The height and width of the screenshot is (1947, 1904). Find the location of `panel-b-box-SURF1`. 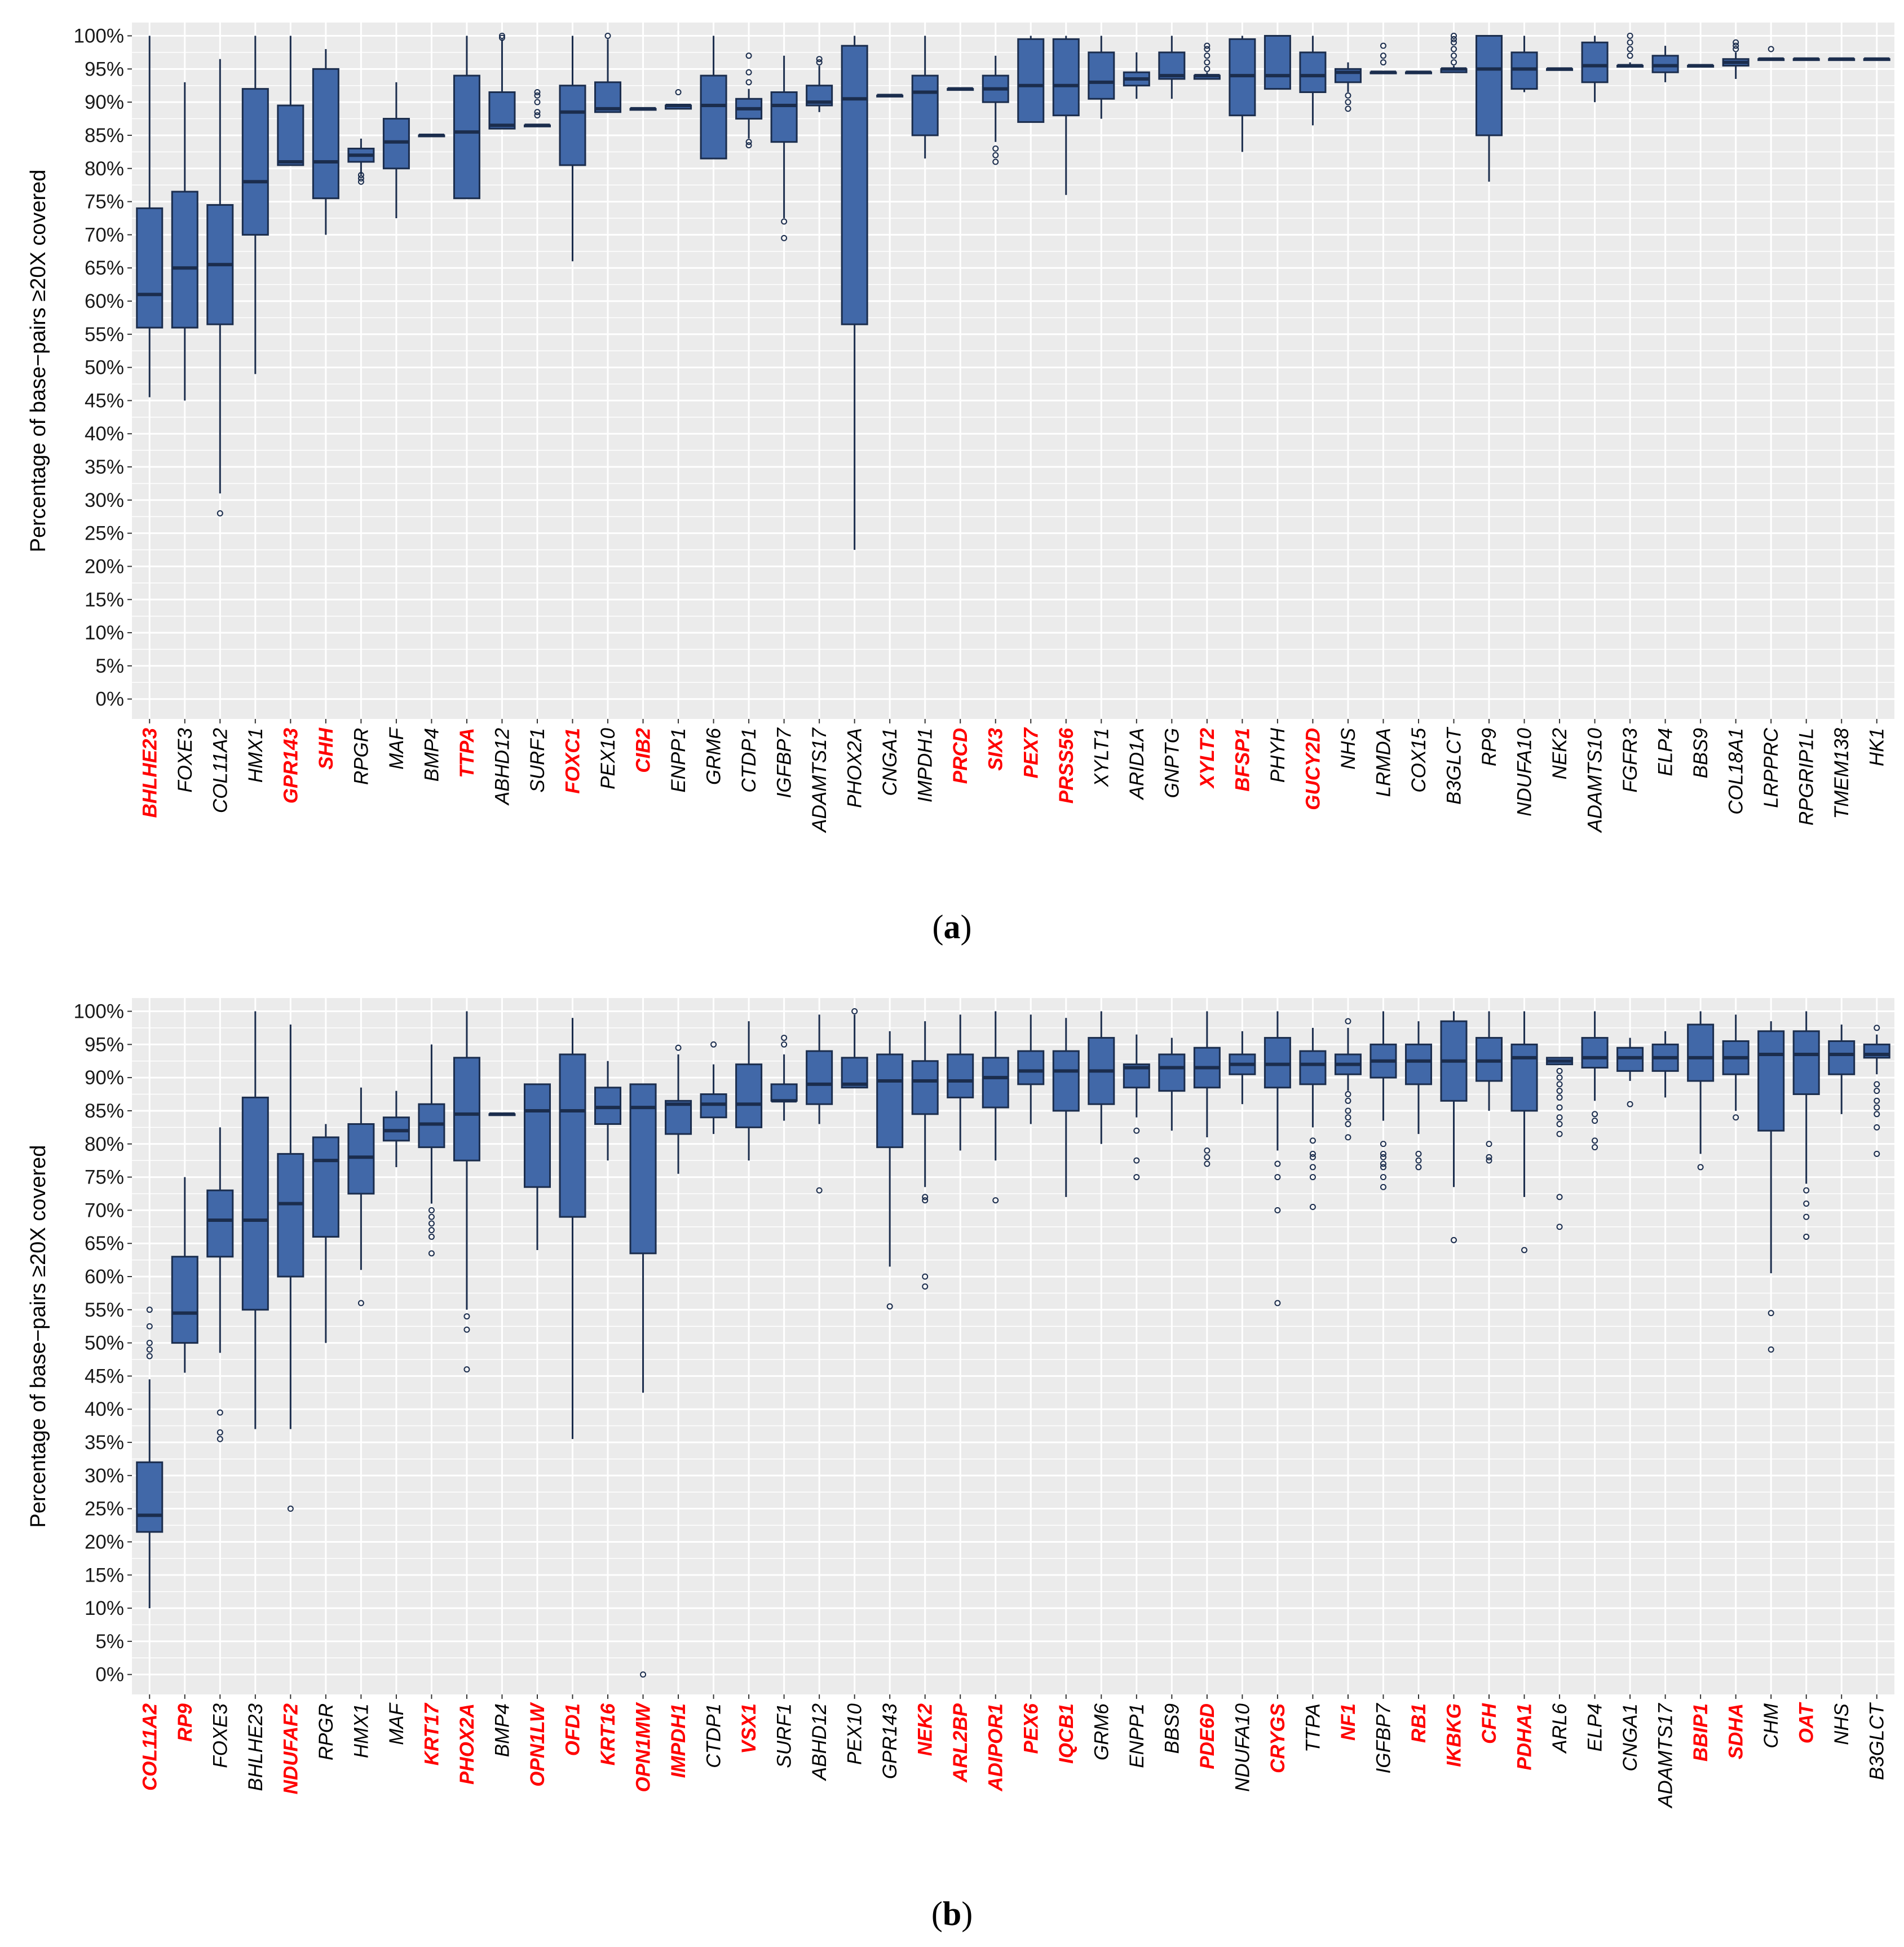

panel-b-box-SURF1 is located at coordinates (784, 1078).